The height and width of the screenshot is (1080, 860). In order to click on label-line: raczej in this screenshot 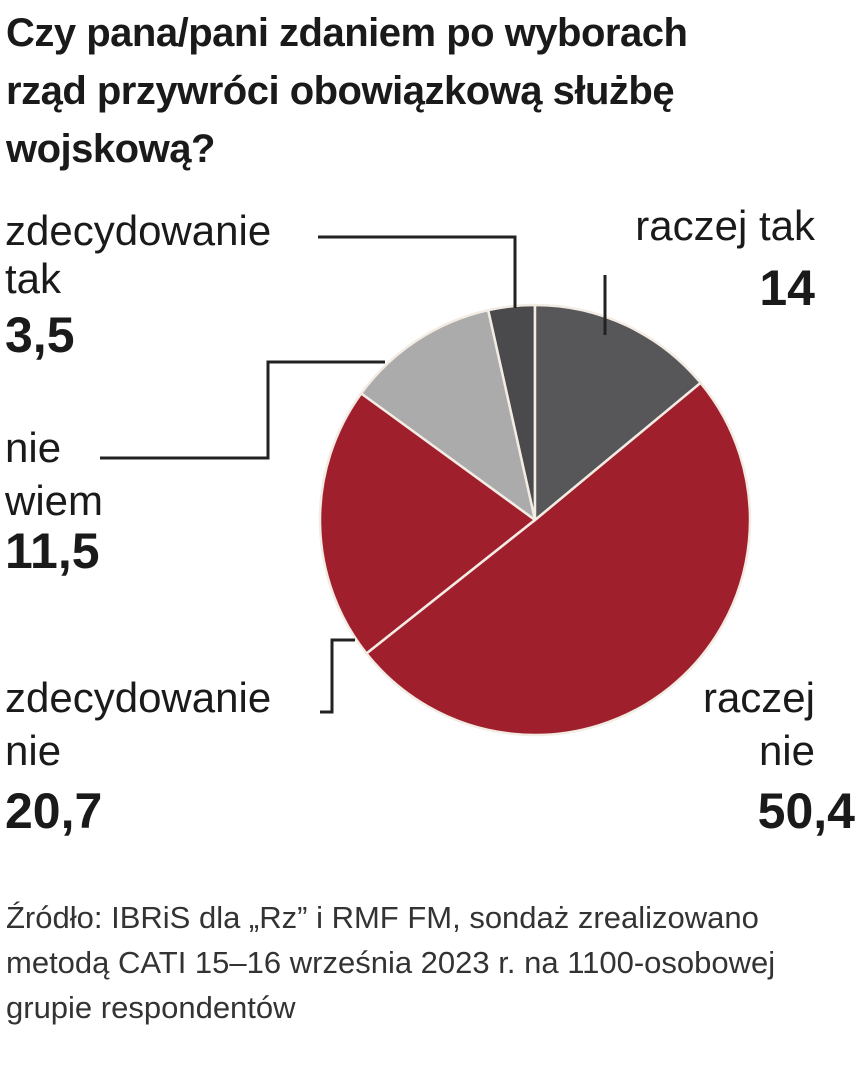, I will do `click(759, 697)`.